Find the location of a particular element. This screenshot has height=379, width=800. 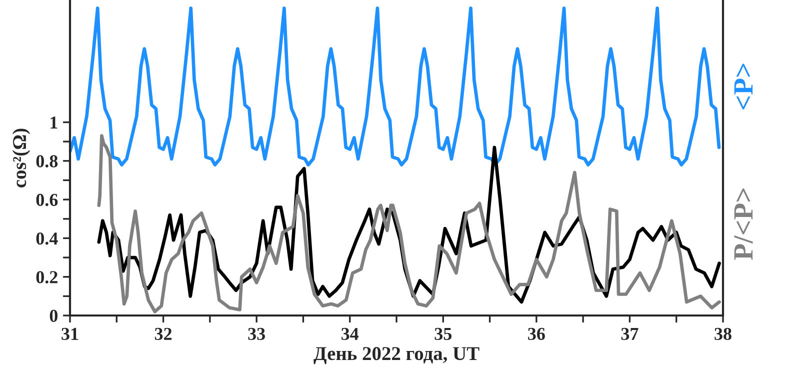

y-tick-label: 0.2 is located at coordinates (47, 277).